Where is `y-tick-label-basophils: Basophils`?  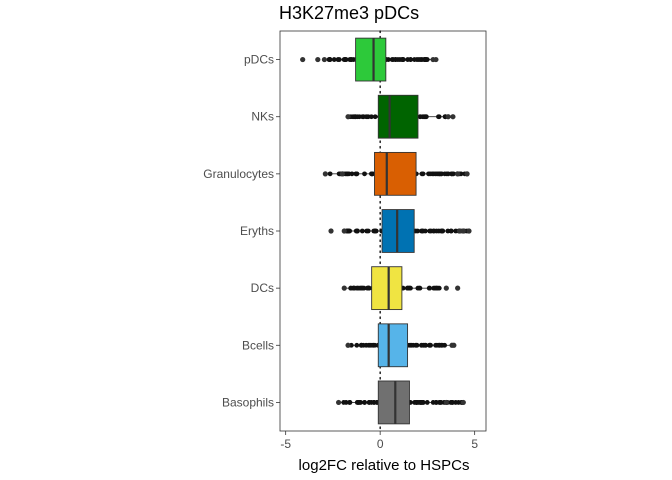
y-tick-label-basophils: Basophils is located at coordinates (248, 402).